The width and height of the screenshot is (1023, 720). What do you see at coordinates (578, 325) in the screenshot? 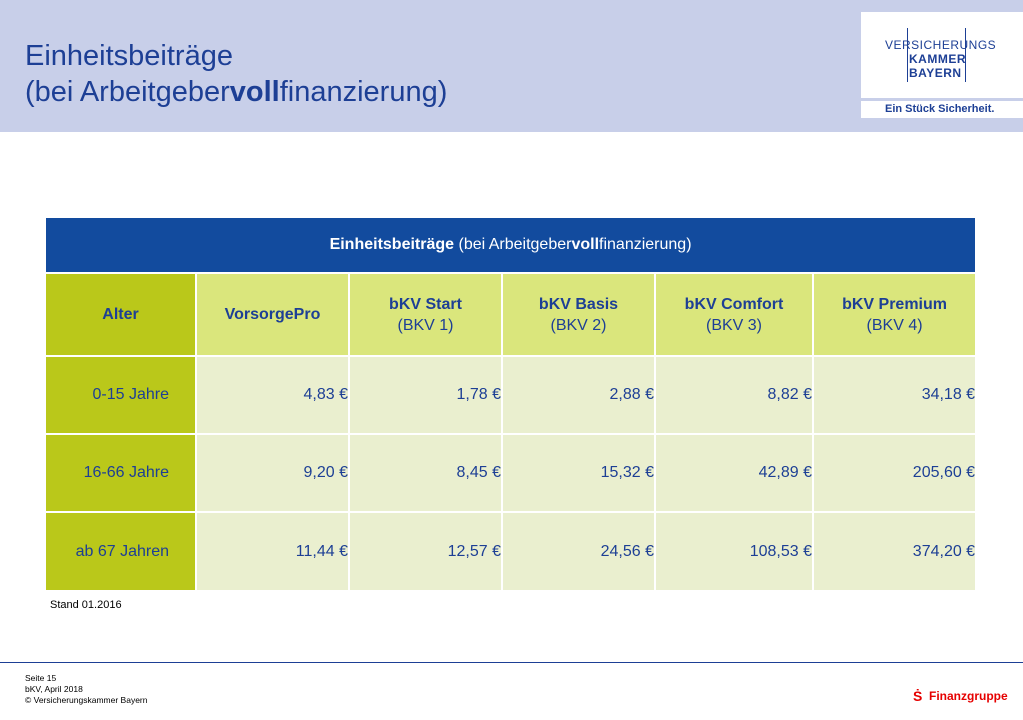
I see `column-code: (BKV 2)` at bounding box center [578, 325].